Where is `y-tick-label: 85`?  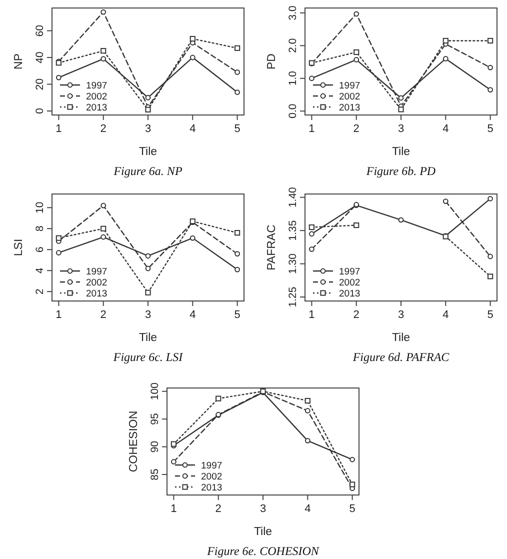 y-tick-label: 85 is located at coordinates (155, 474).